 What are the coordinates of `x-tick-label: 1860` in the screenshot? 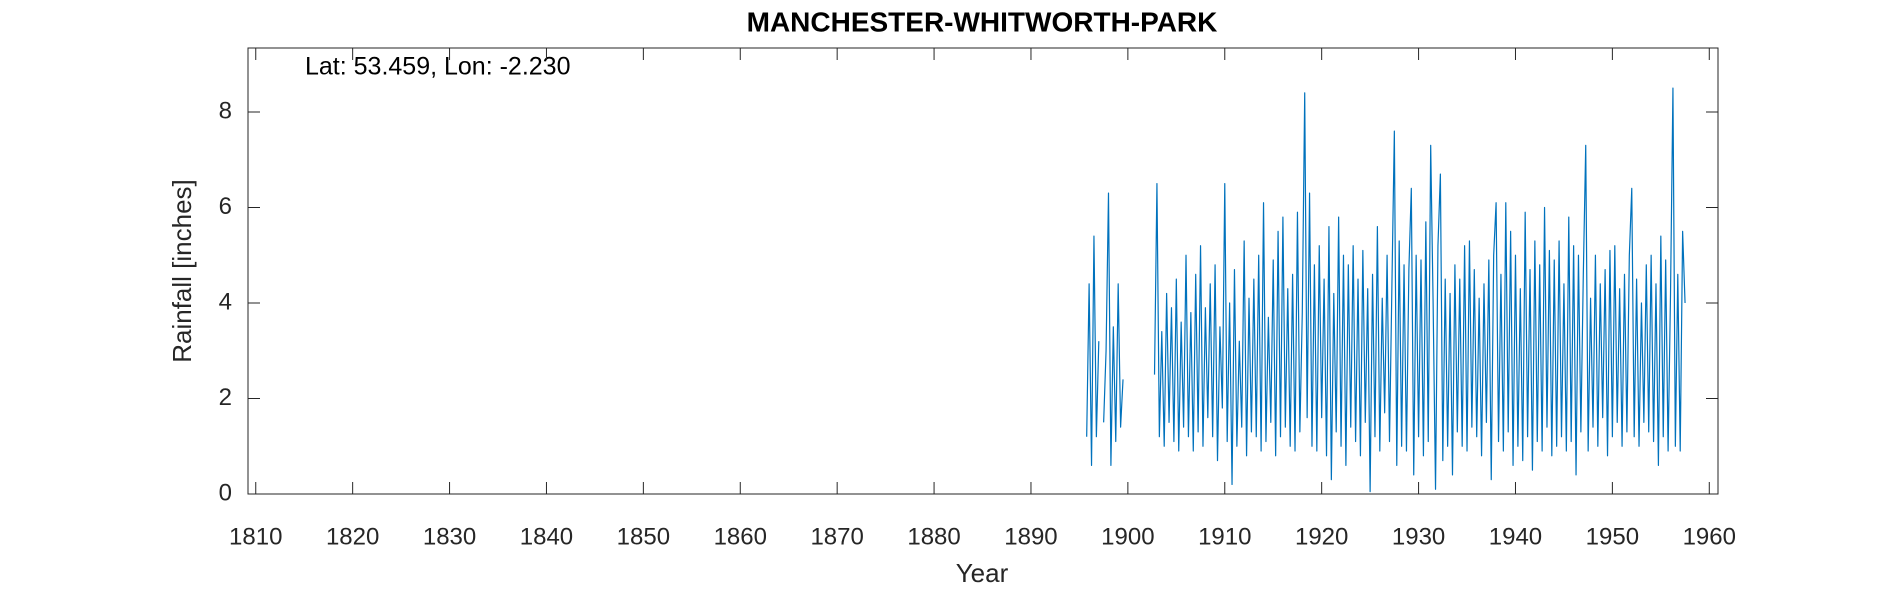 It's located at (740, 536).